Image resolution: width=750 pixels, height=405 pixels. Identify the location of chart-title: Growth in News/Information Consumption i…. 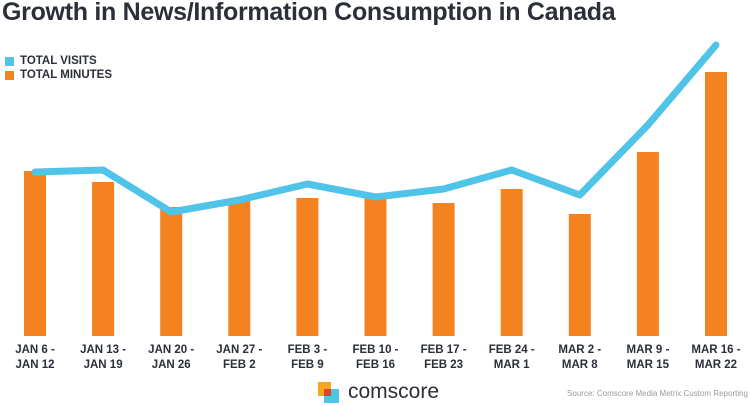
(309, 13).